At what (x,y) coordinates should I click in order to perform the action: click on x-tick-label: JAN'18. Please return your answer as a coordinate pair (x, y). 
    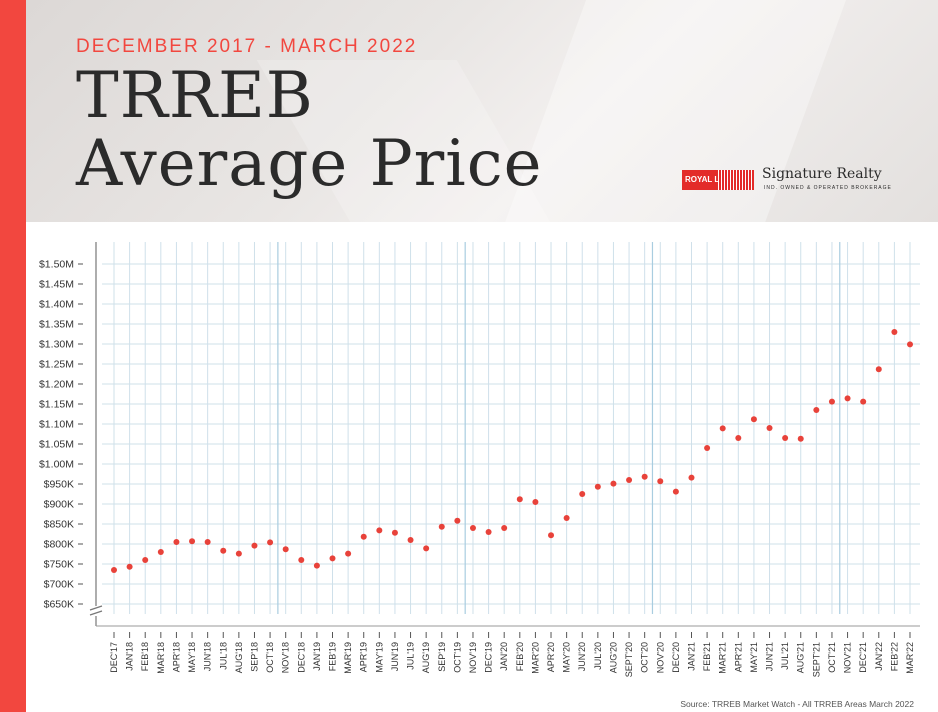
    Looking at the image, I should click on (130, 656).